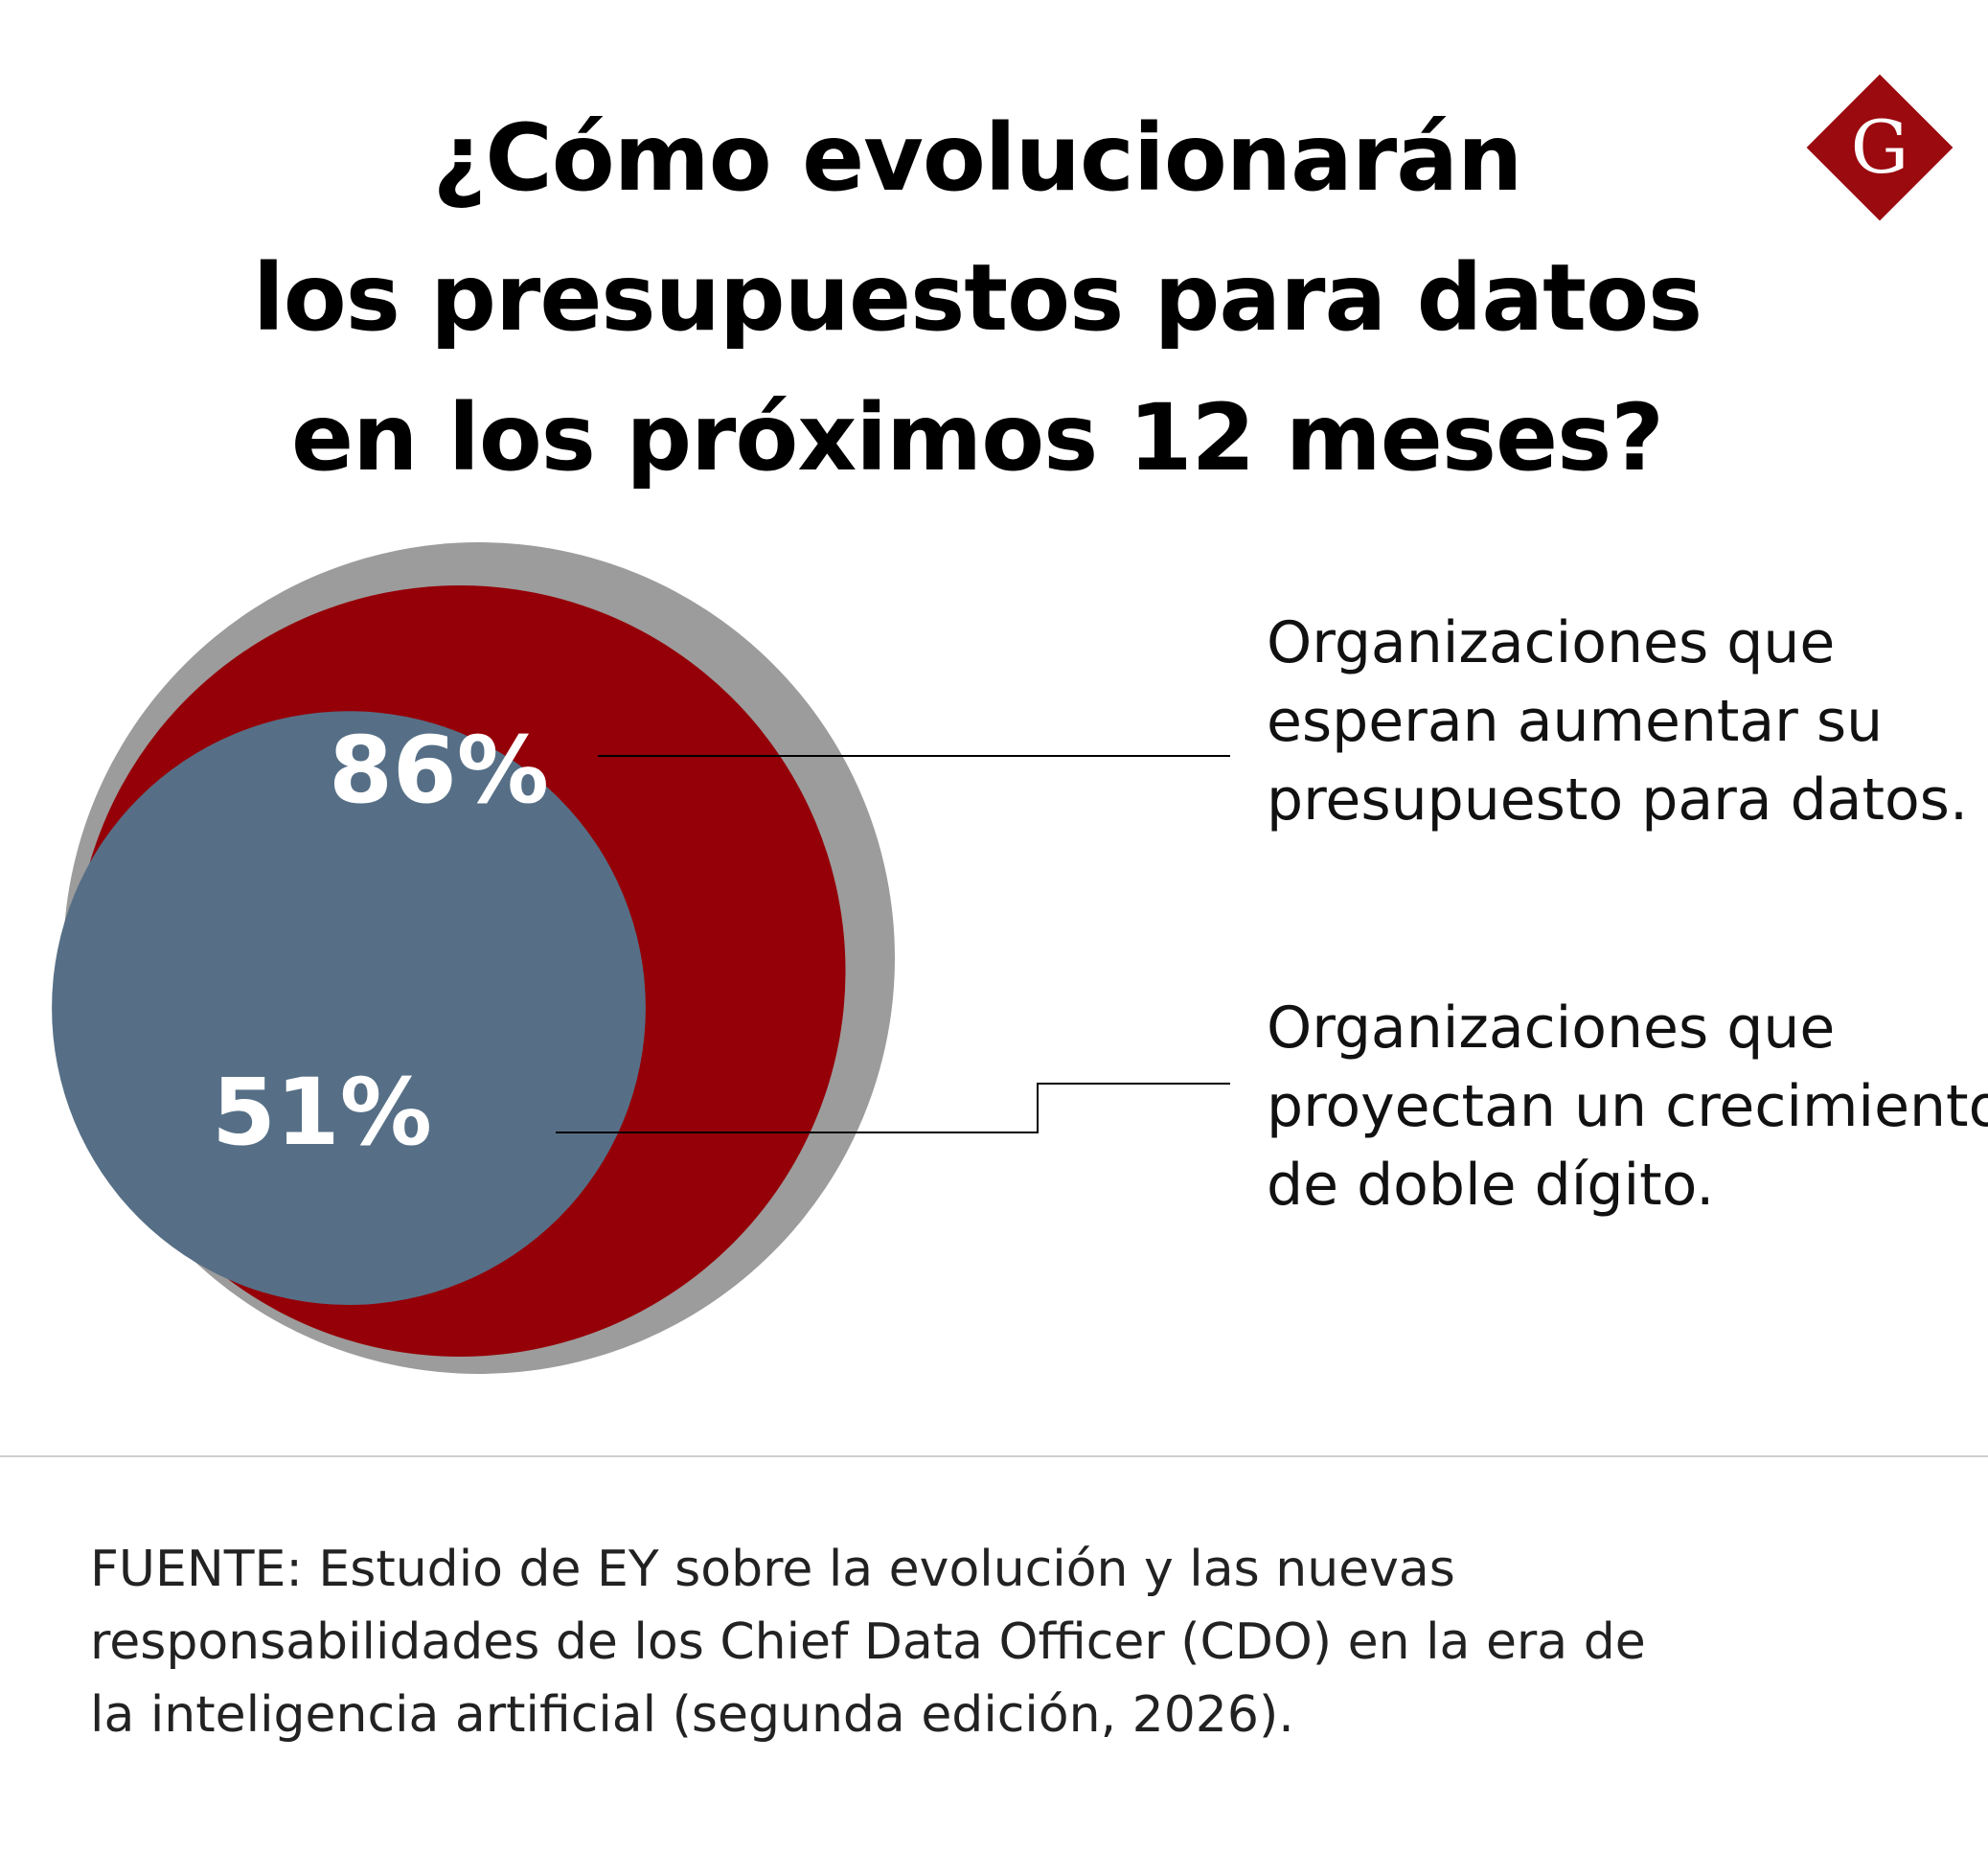 The width and height of the screenshot is (1988, 1852). Describe the element at coordinates (439, 770) in the screenshot. I see `value-label-86: 86%` at that location.